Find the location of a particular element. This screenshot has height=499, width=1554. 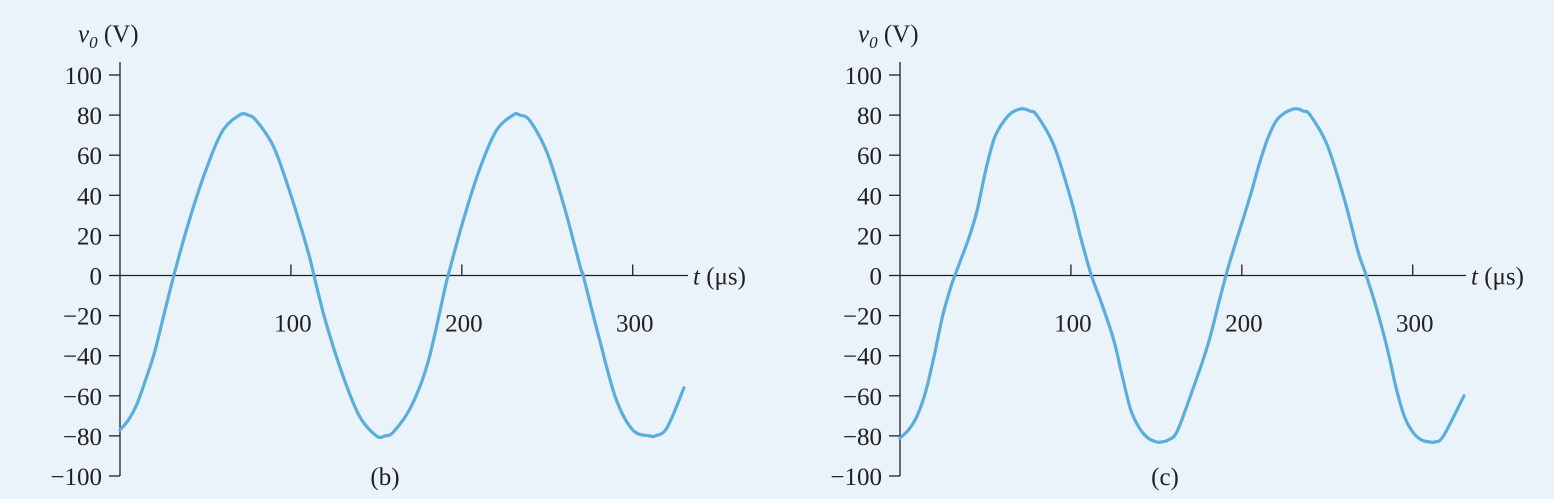

panel-label-c: (c) is located at coordinates (1165, 477).